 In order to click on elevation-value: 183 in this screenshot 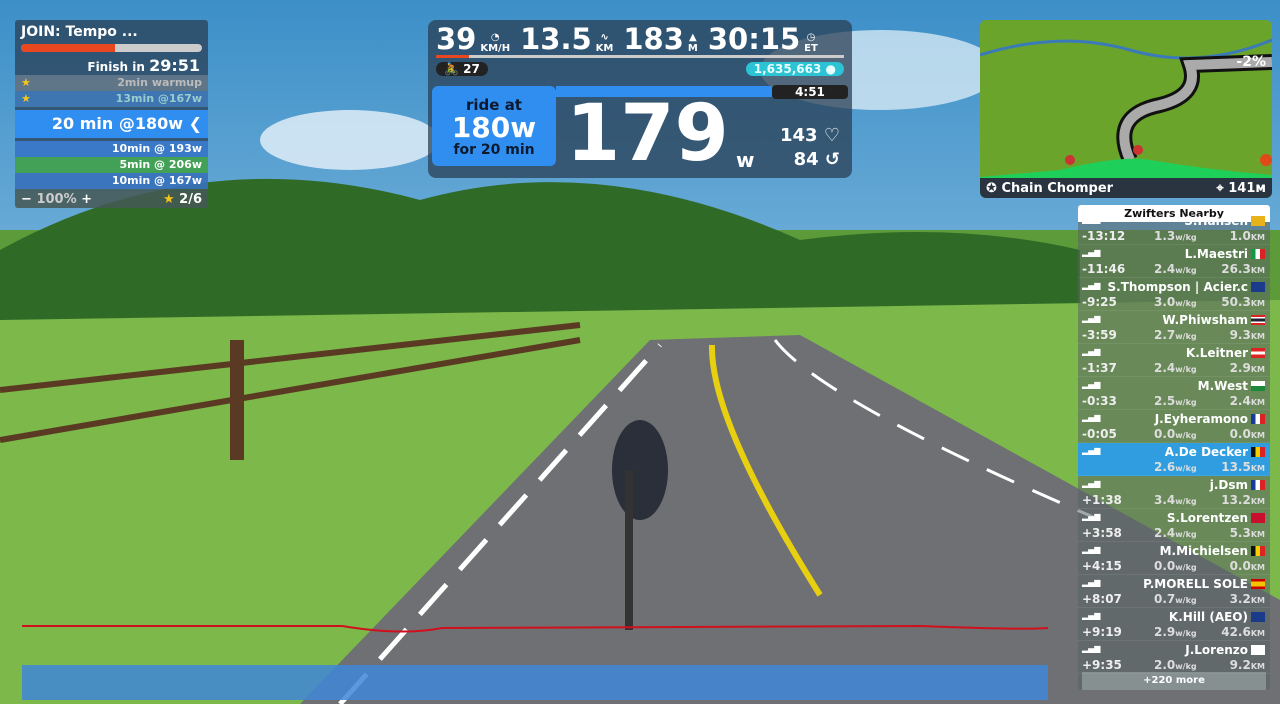, I will do `click(653, 39)`.